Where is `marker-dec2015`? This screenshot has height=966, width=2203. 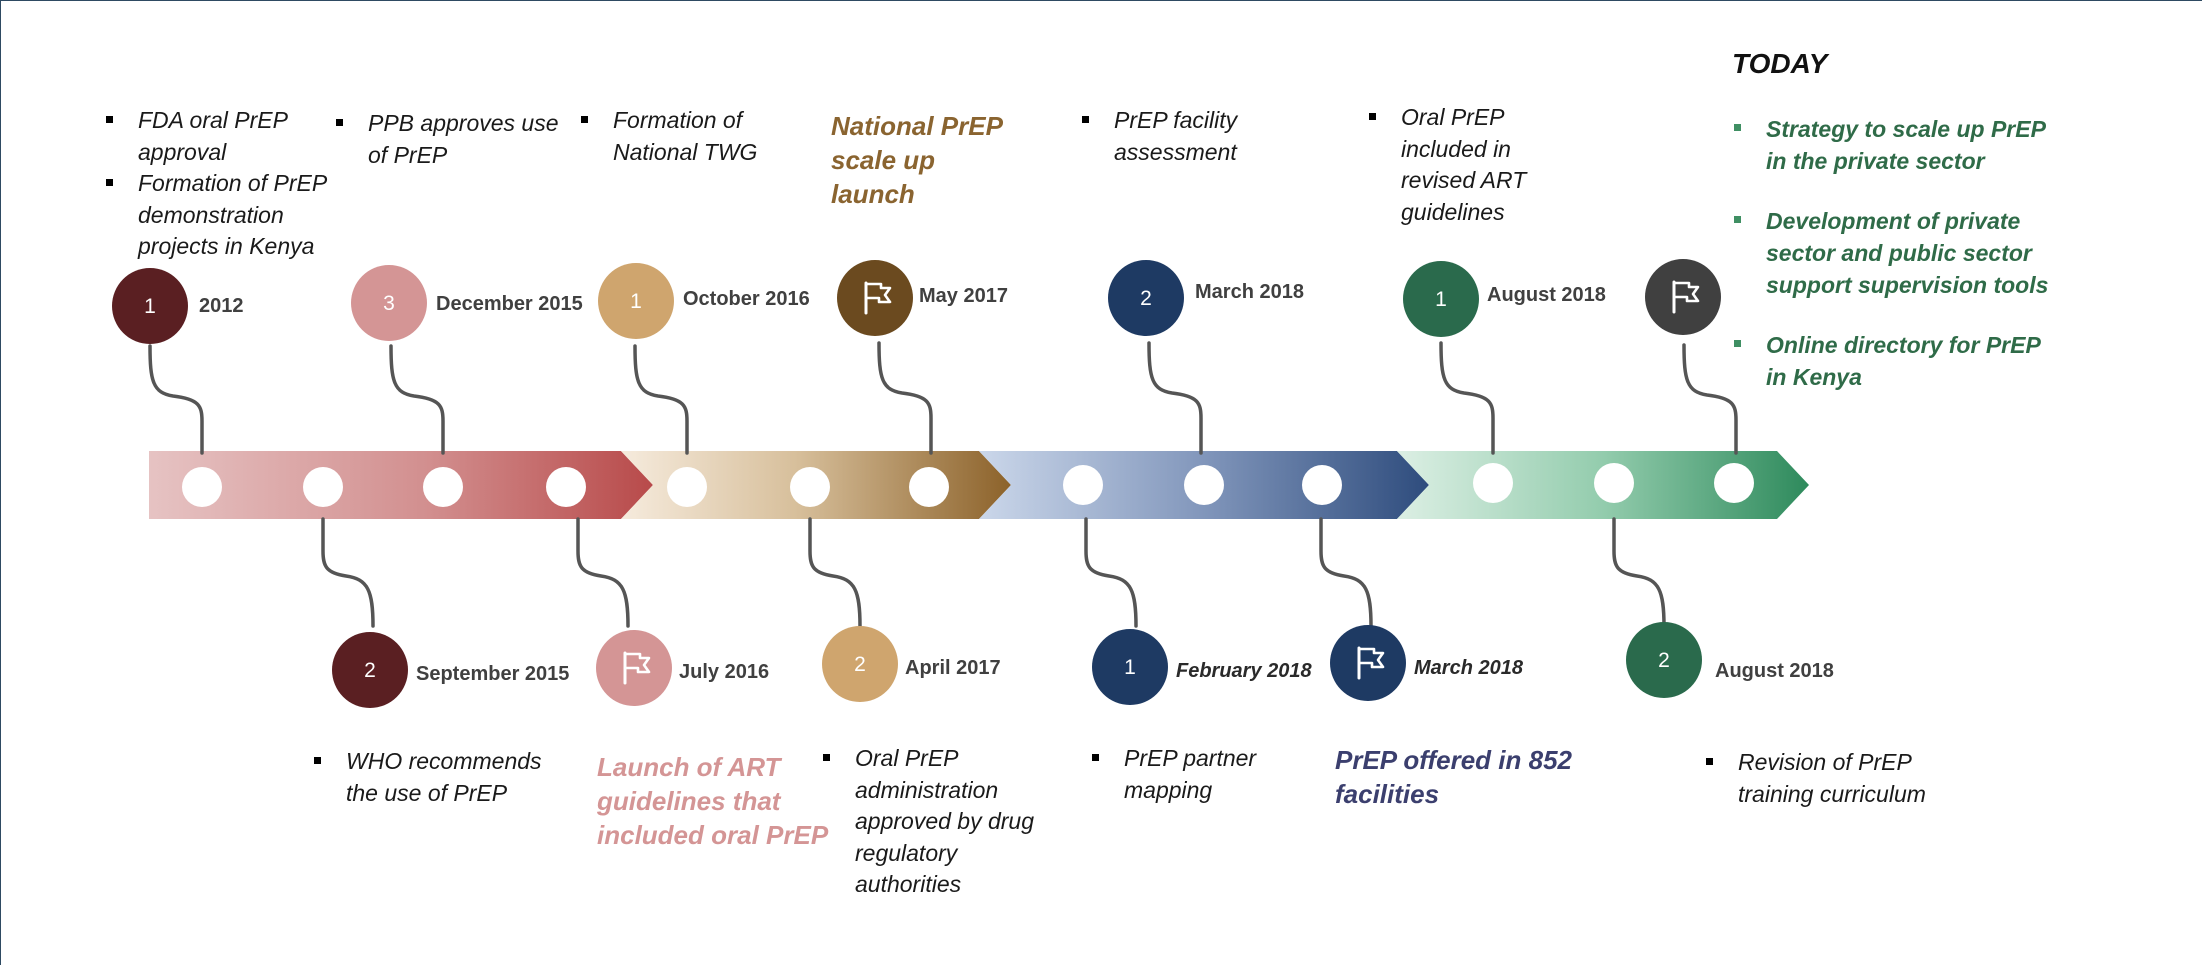
marker-dec2015 is located at coordinates (389, 303).